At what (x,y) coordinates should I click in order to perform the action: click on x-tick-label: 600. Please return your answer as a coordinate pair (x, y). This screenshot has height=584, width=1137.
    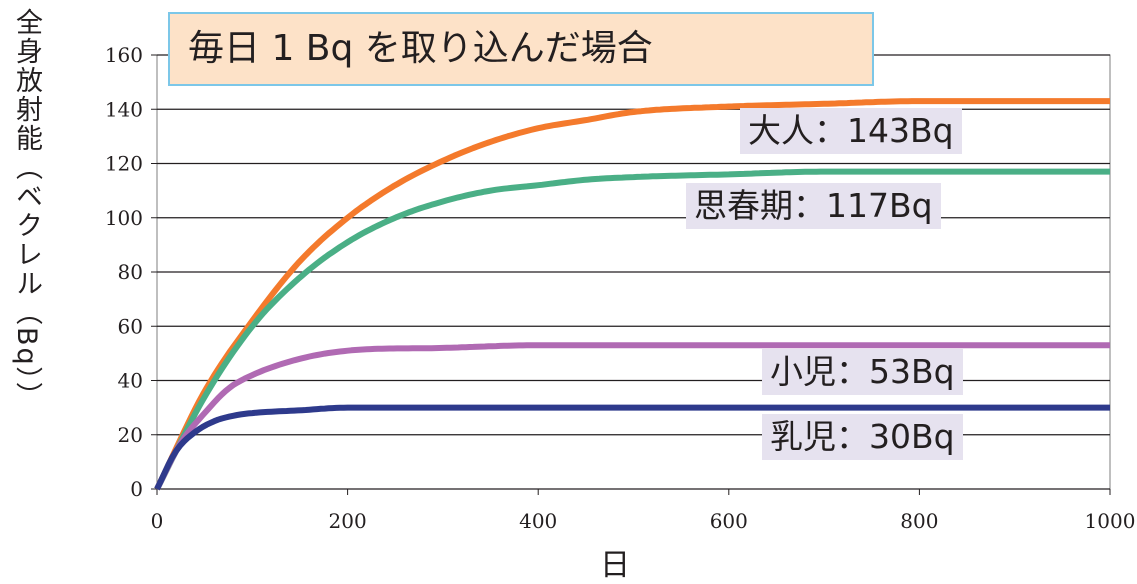
    Looking at the image, I should click on (729, 521).